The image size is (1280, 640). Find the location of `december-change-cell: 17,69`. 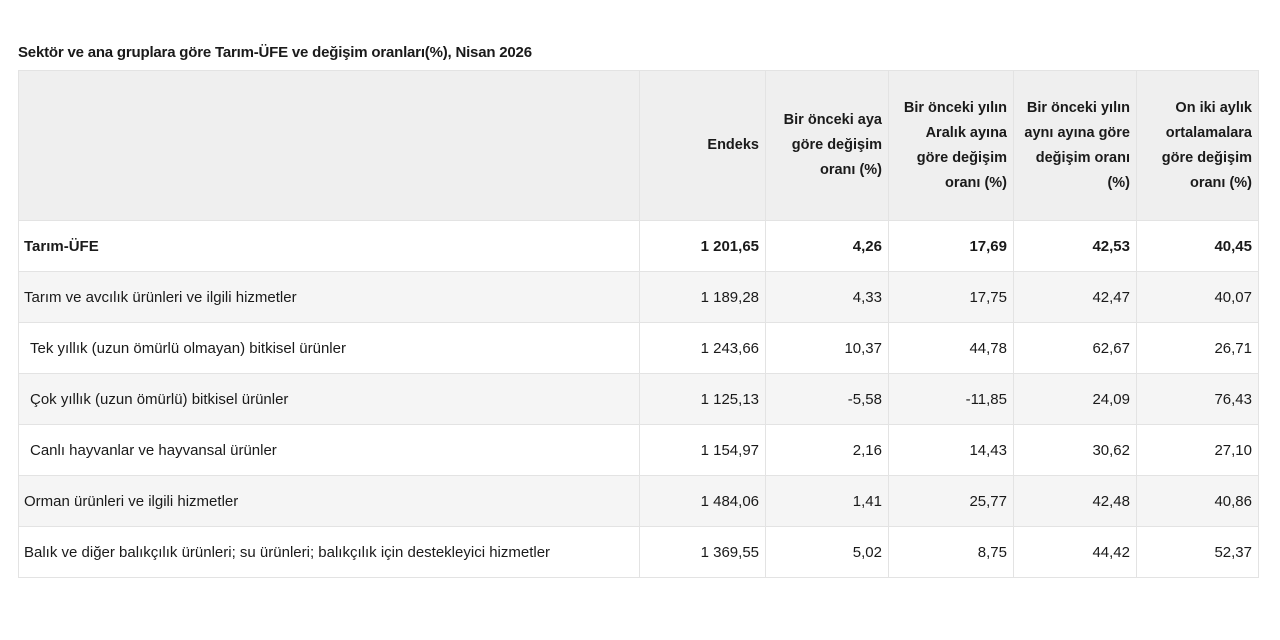

december-change-cell: 17,69 is located at coordinates (951, 246).